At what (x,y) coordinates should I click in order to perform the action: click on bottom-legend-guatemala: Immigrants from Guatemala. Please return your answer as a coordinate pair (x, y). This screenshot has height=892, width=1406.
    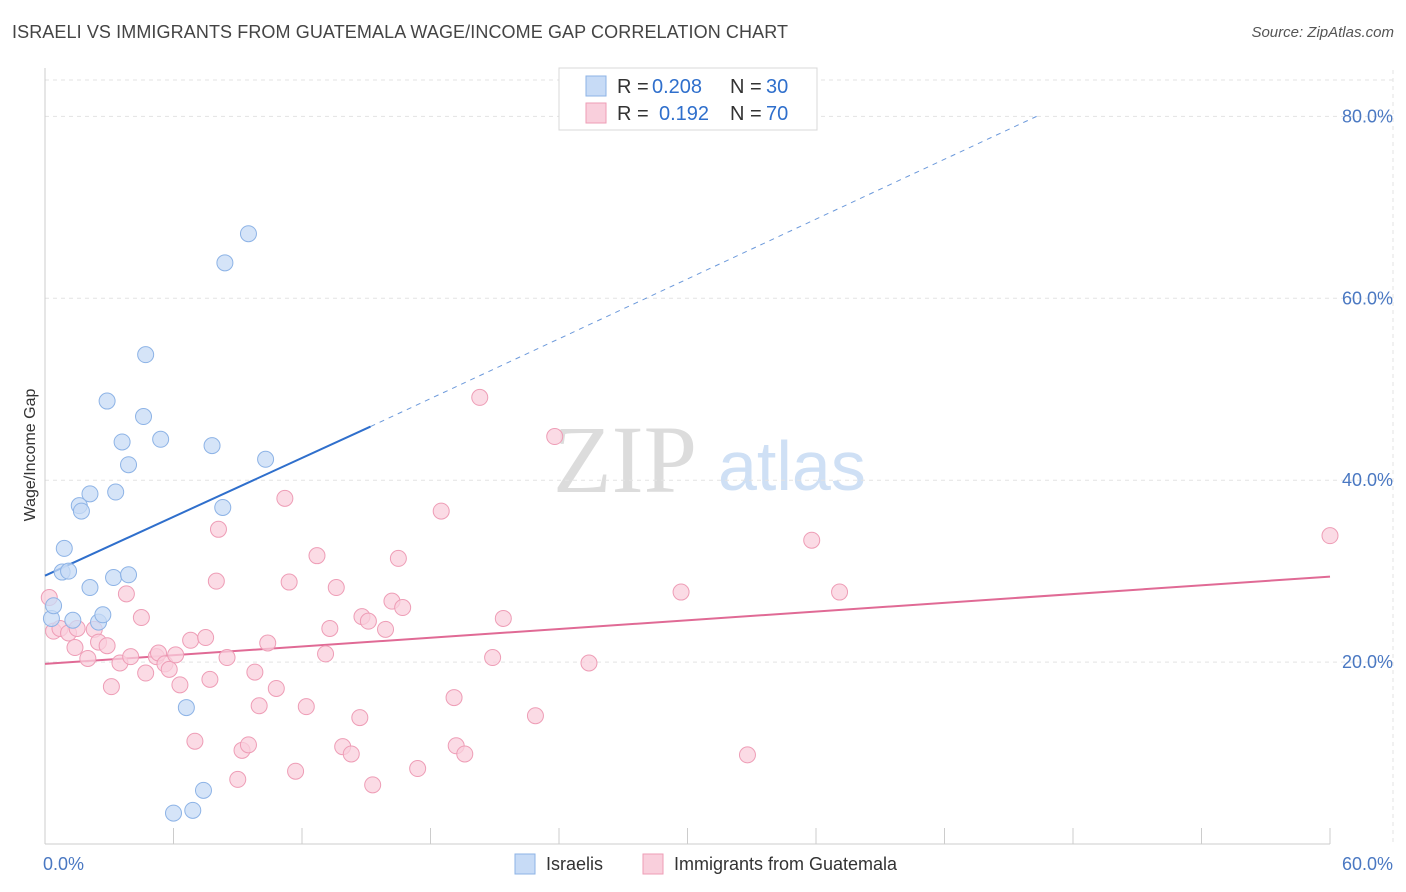
    Looking at the image, I should click on (786, 864).